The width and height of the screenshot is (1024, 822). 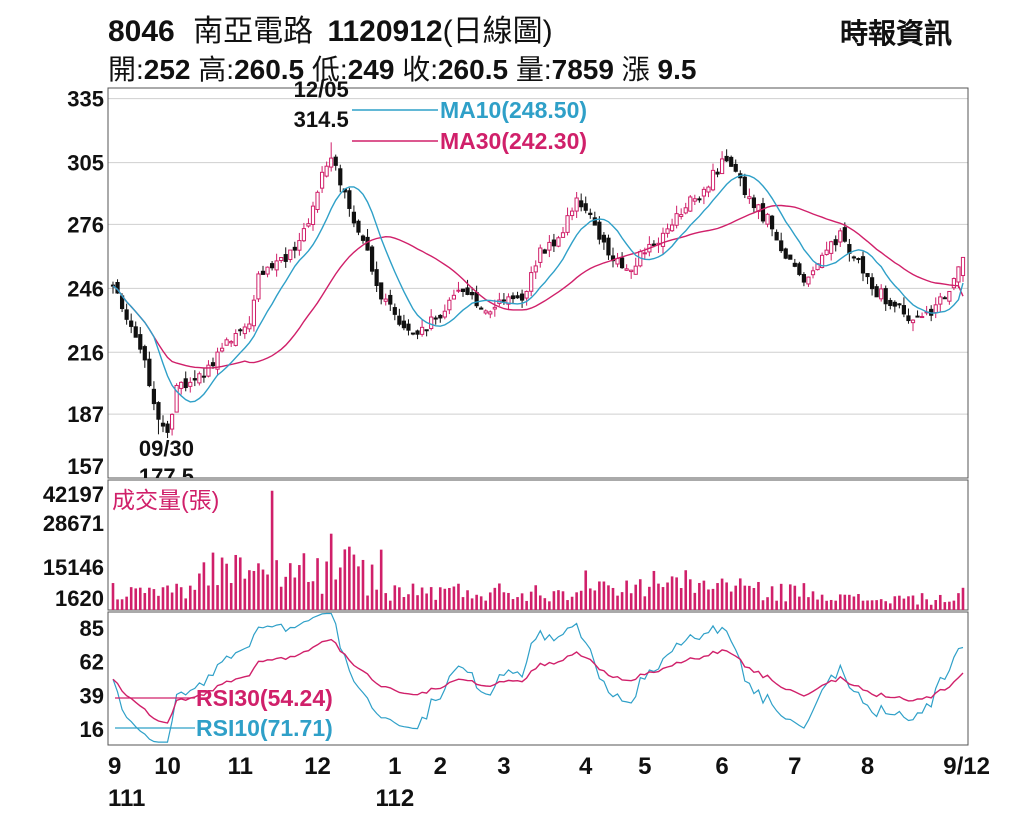 What do you see at coordinates (402, 68) in the screenshot?
I see `quote-line: 開:252 高:260.5 低:249 收:260.5 量:7859 漲 9.5` at bounding box center [402, 68].